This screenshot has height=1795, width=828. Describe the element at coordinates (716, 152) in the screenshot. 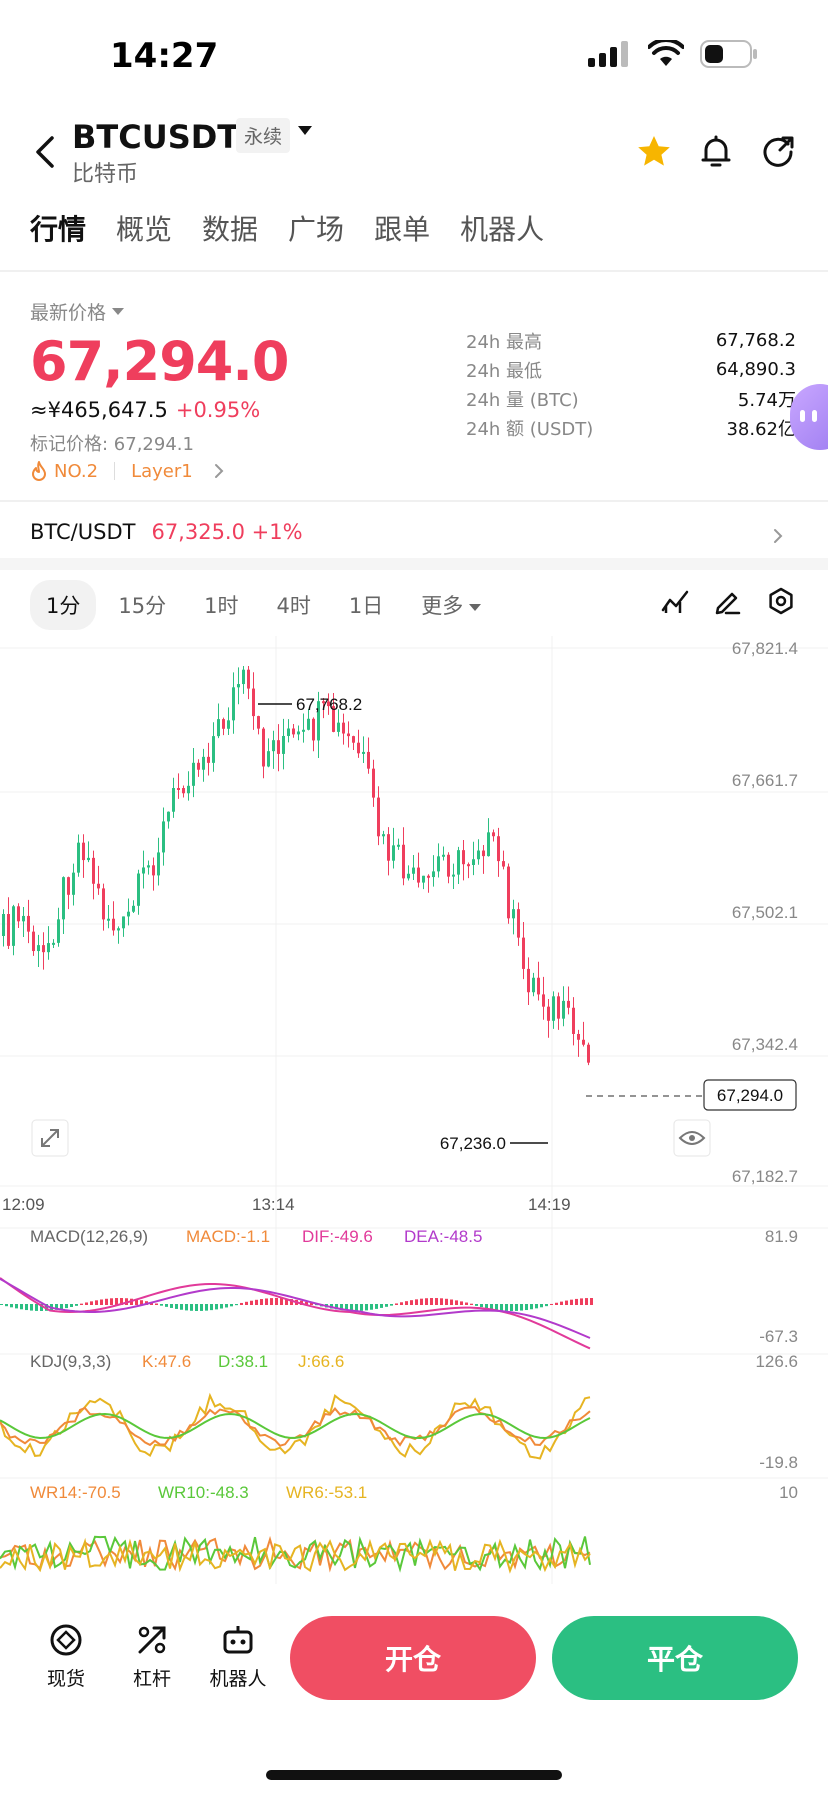

I see `bell-icon` at that location.